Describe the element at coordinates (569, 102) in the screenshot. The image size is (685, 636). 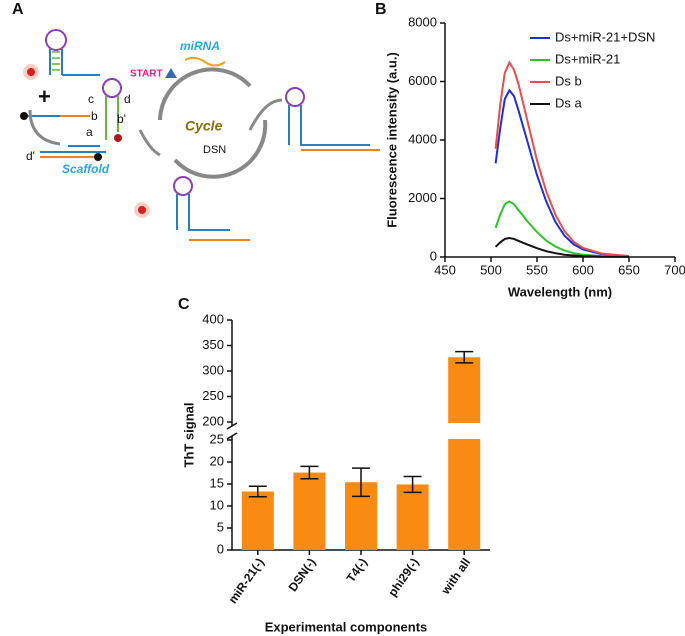
I see `legend-label: Ds a` at that location.